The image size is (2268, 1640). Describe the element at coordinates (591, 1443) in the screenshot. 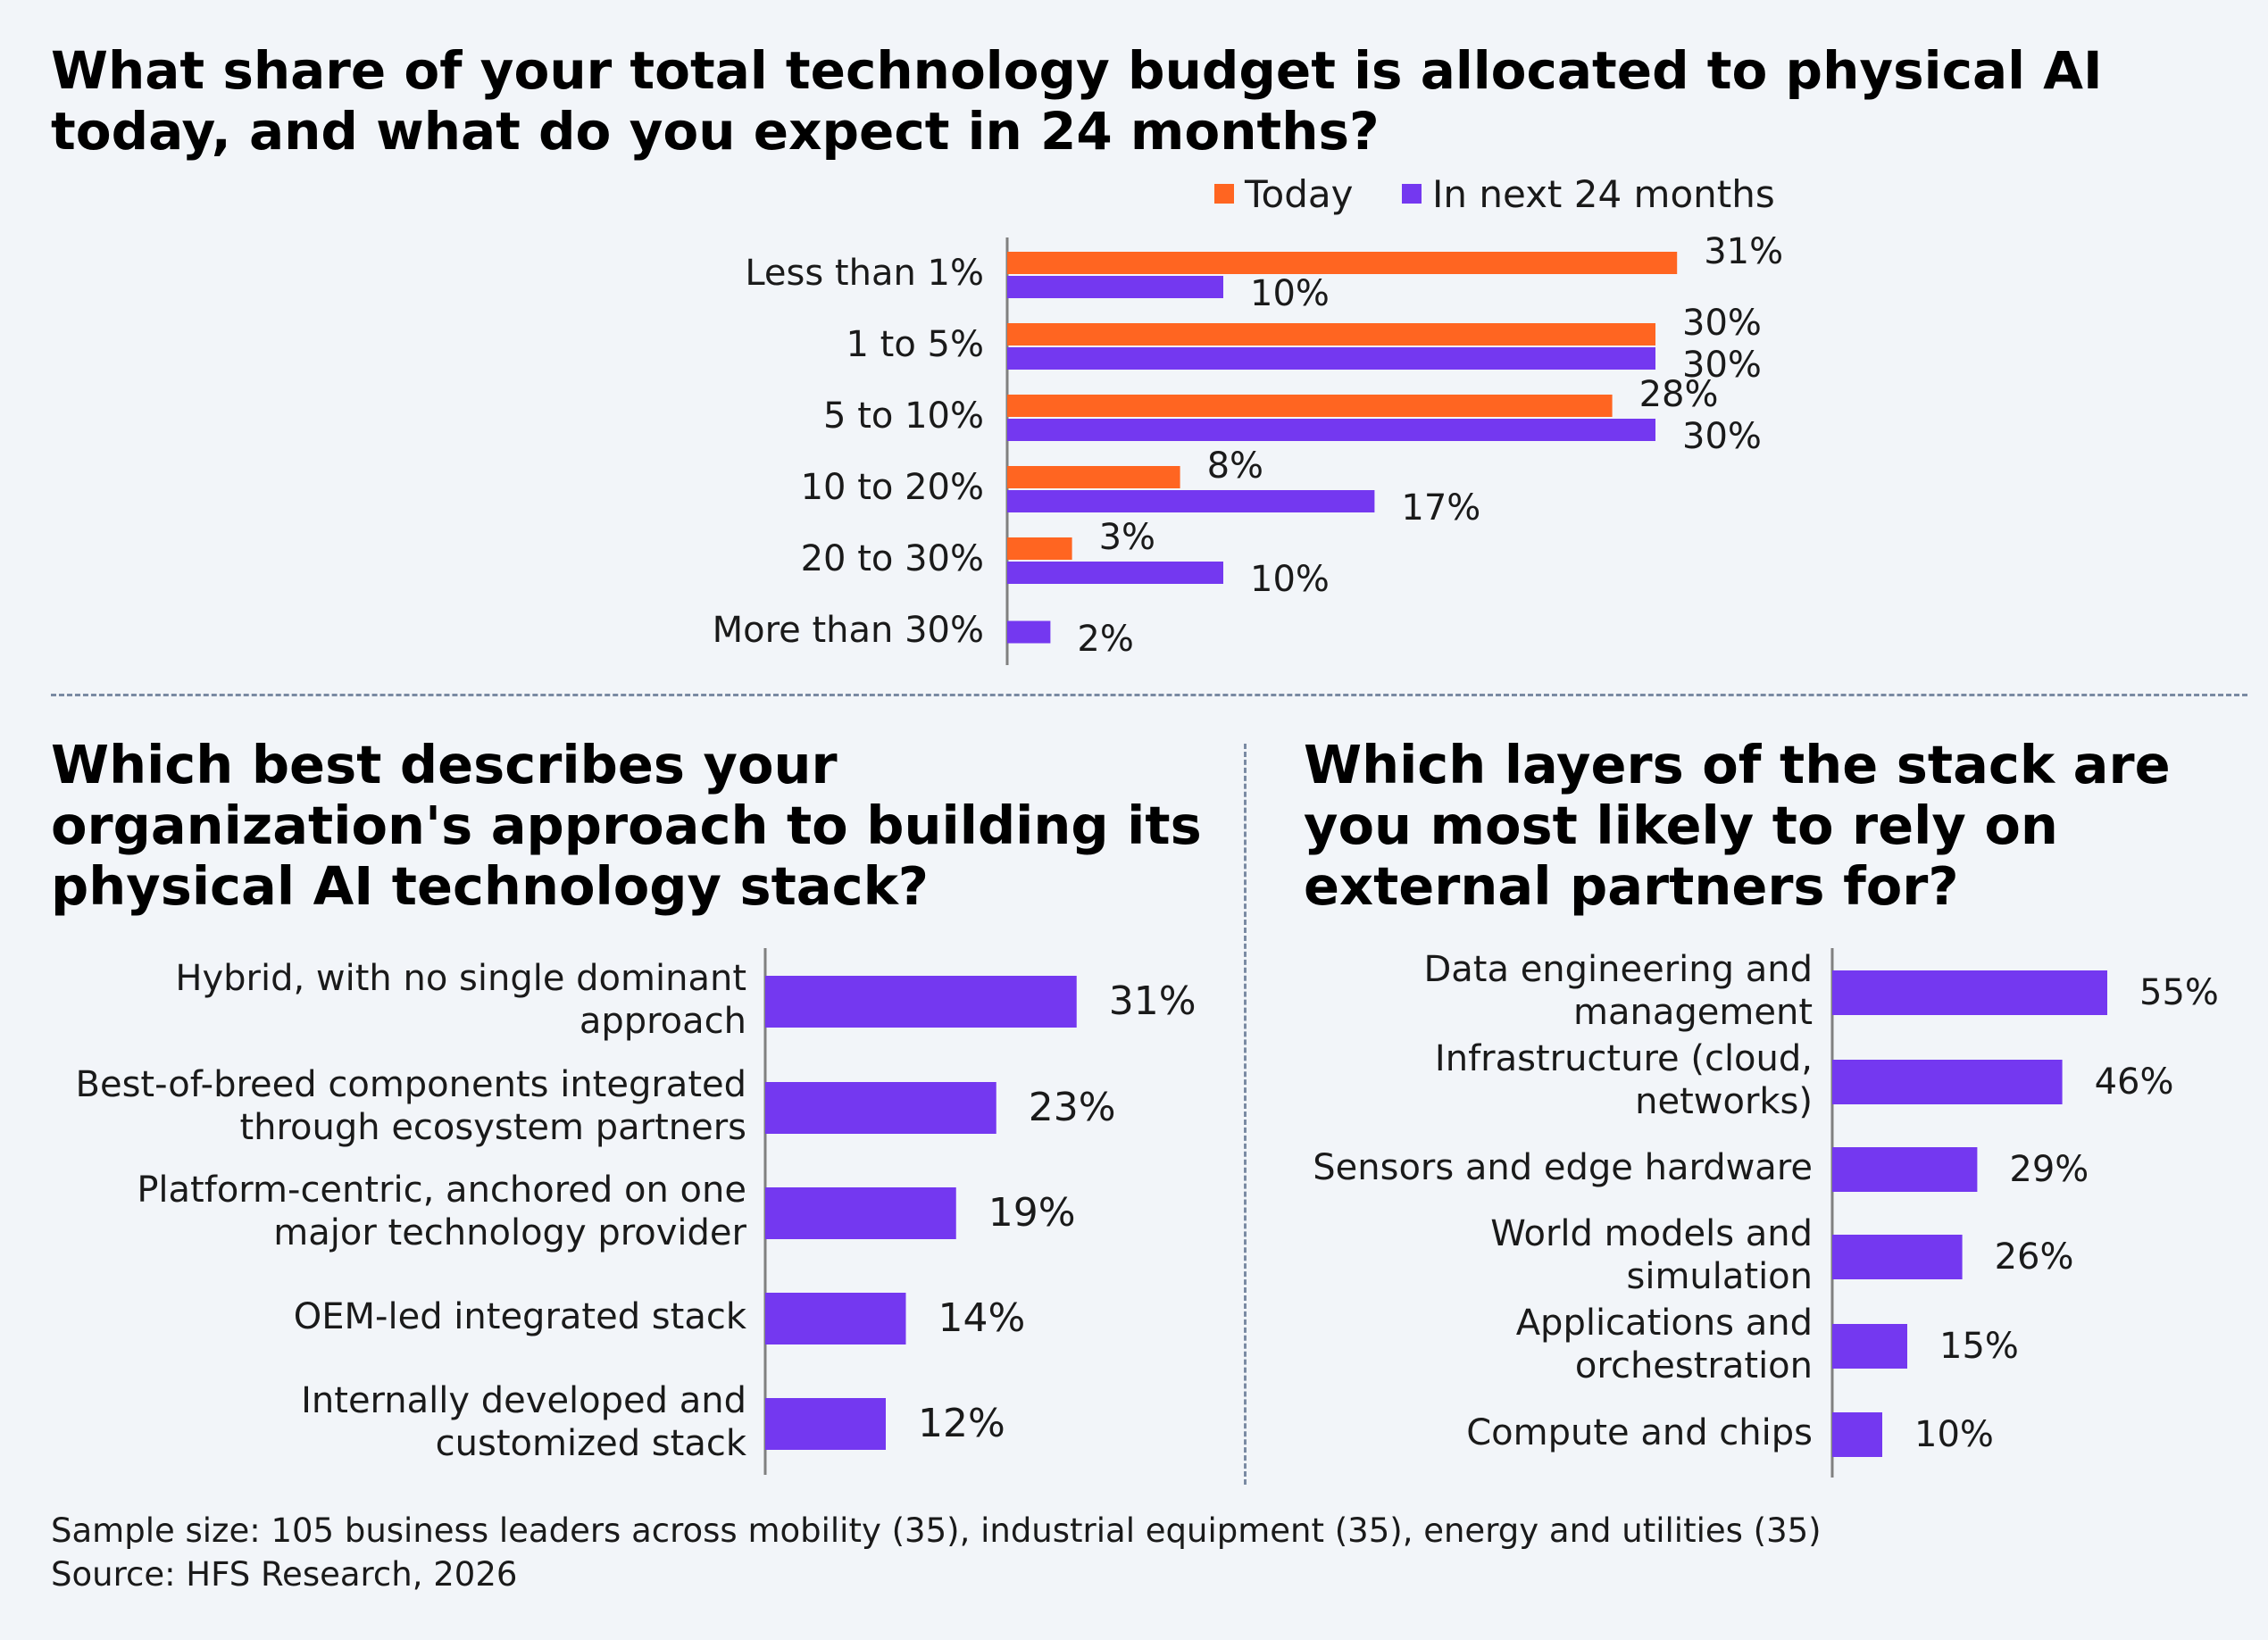

I see `chart2-category-label: customized stack` at that location.